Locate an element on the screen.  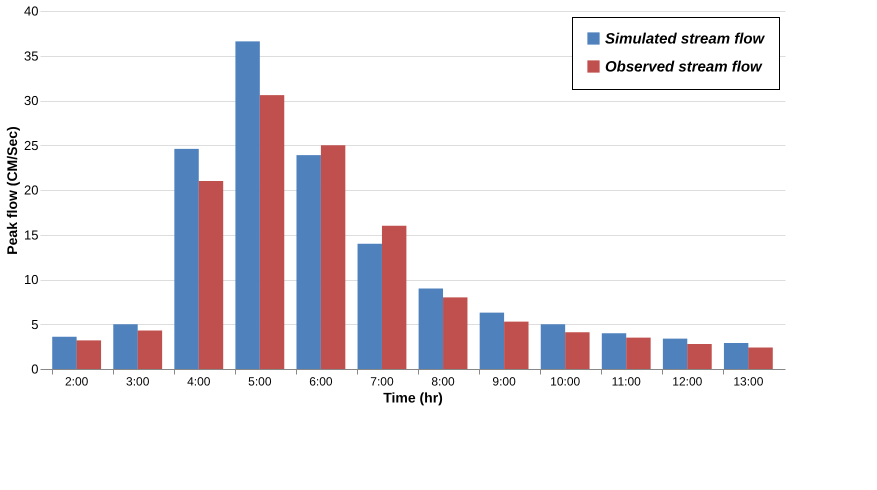
y-tick-label: 0 is located at coordinates (34, 369).